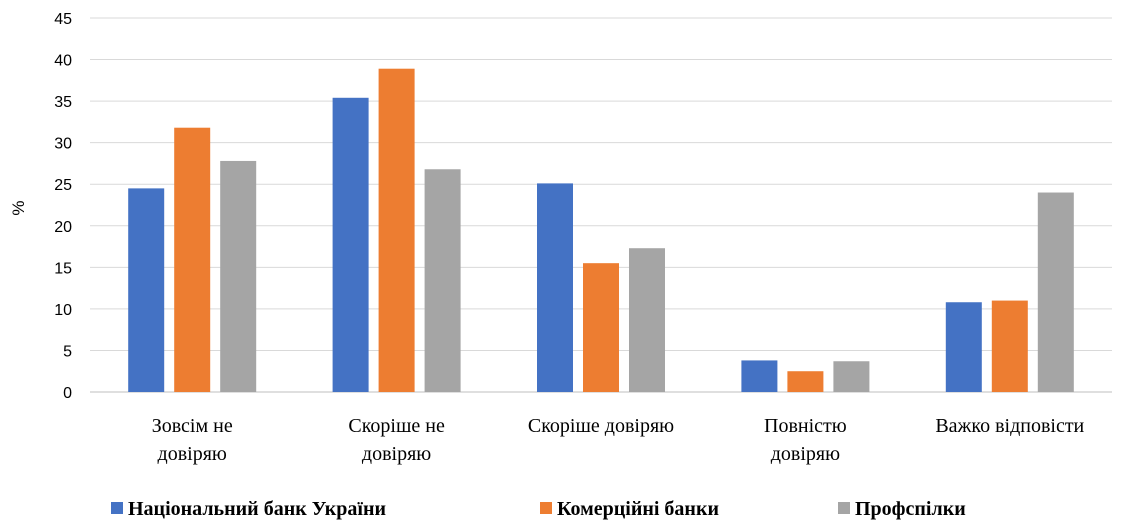  What do you see at coordinates (63, 185) in the screenshot?
I see `y-tick-label: 25` at bounding box center [63, 185].